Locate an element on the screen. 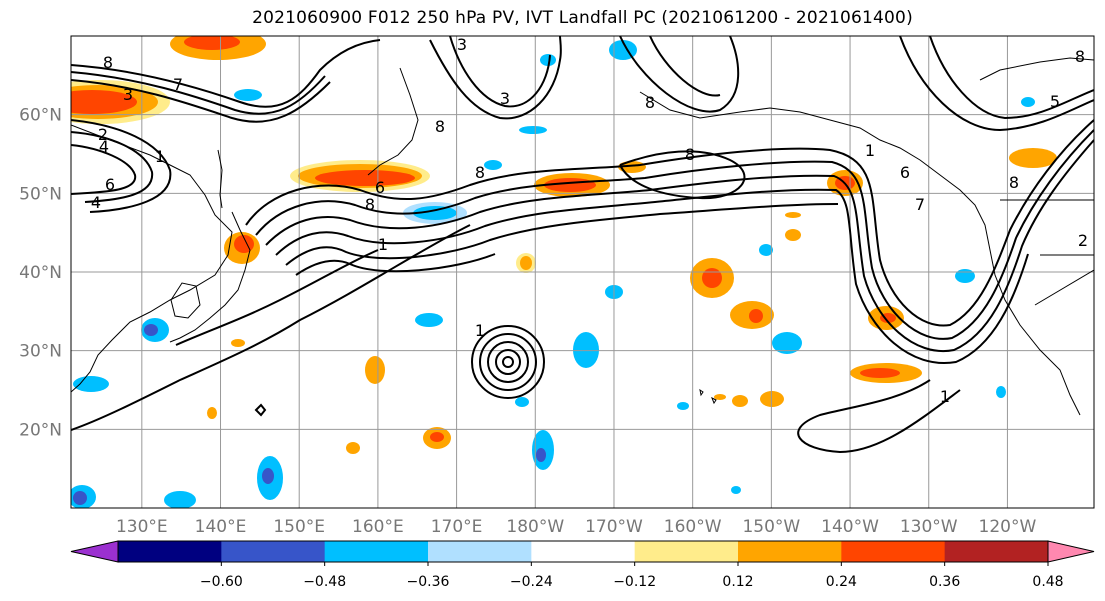  colorbar-tick-label: −0.48 is located at coordinates (324, 582).